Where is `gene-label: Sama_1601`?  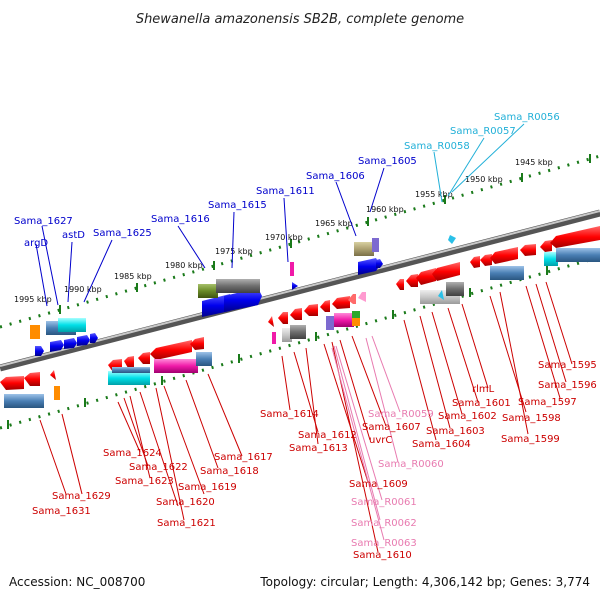 gene-label: Sama_1601 is located at coordinates (481, 403).